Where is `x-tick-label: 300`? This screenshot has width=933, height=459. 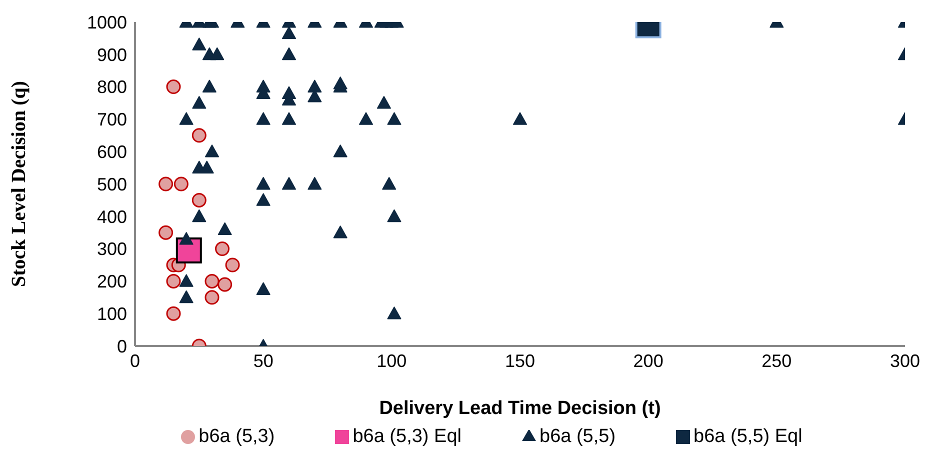 x-tick-label: 300 is located at coordinates (905, 360).